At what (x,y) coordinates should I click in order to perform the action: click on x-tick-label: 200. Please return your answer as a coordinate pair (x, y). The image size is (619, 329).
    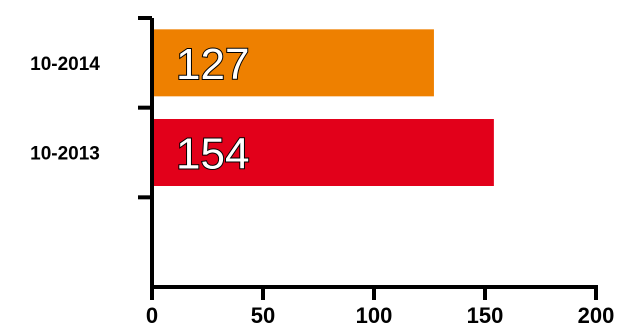
    Looking at the image, I should click on (596, 315).